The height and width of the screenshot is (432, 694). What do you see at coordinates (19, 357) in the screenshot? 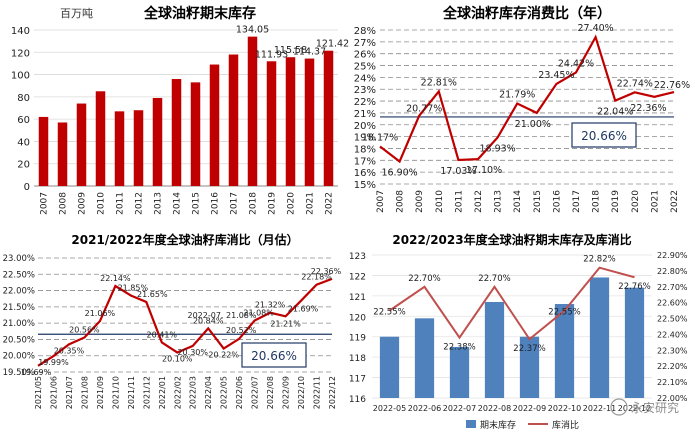
I see `chart3-ytick-label: 20.00%` at bounding box center [19, 357].